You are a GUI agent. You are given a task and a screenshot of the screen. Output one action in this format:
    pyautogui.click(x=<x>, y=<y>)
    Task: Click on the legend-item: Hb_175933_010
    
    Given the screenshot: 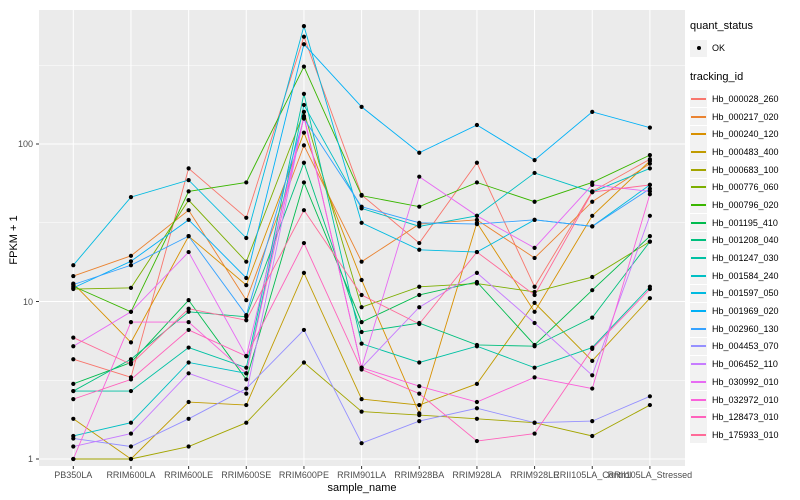 What is the action you would take?
    pyautogui.click(x=744, y=435)
    